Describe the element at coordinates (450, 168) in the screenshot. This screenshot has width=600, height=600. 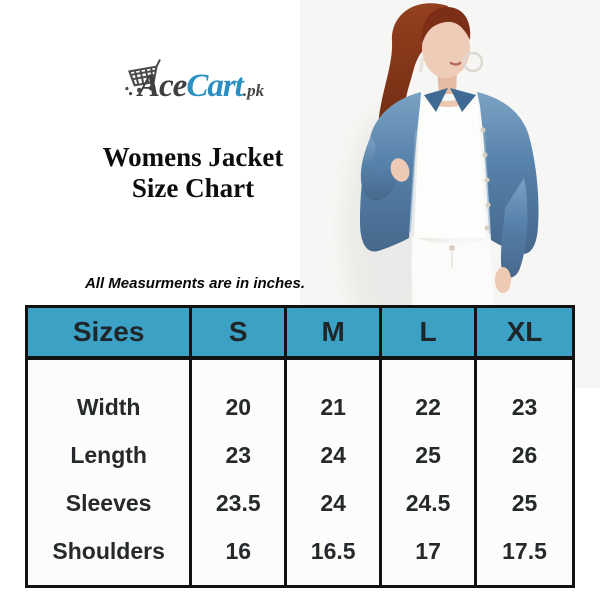
I see `white-top` at that location.